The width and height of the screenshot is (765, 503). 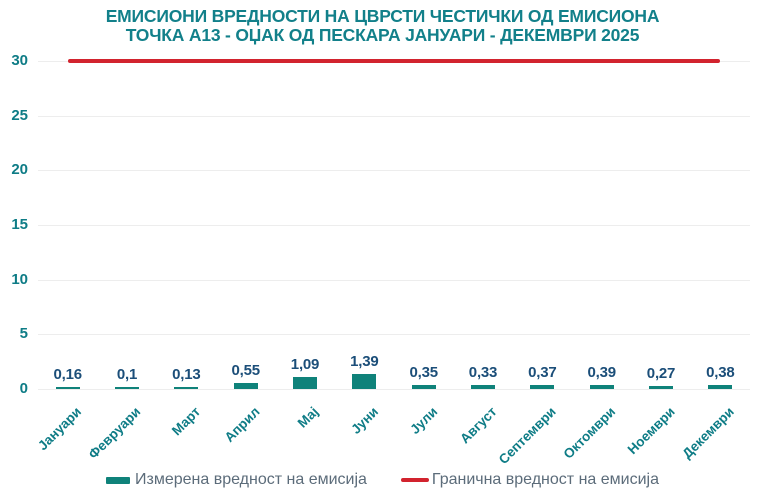 I want to click on bar-Јануари, so click(x=67, y=388).